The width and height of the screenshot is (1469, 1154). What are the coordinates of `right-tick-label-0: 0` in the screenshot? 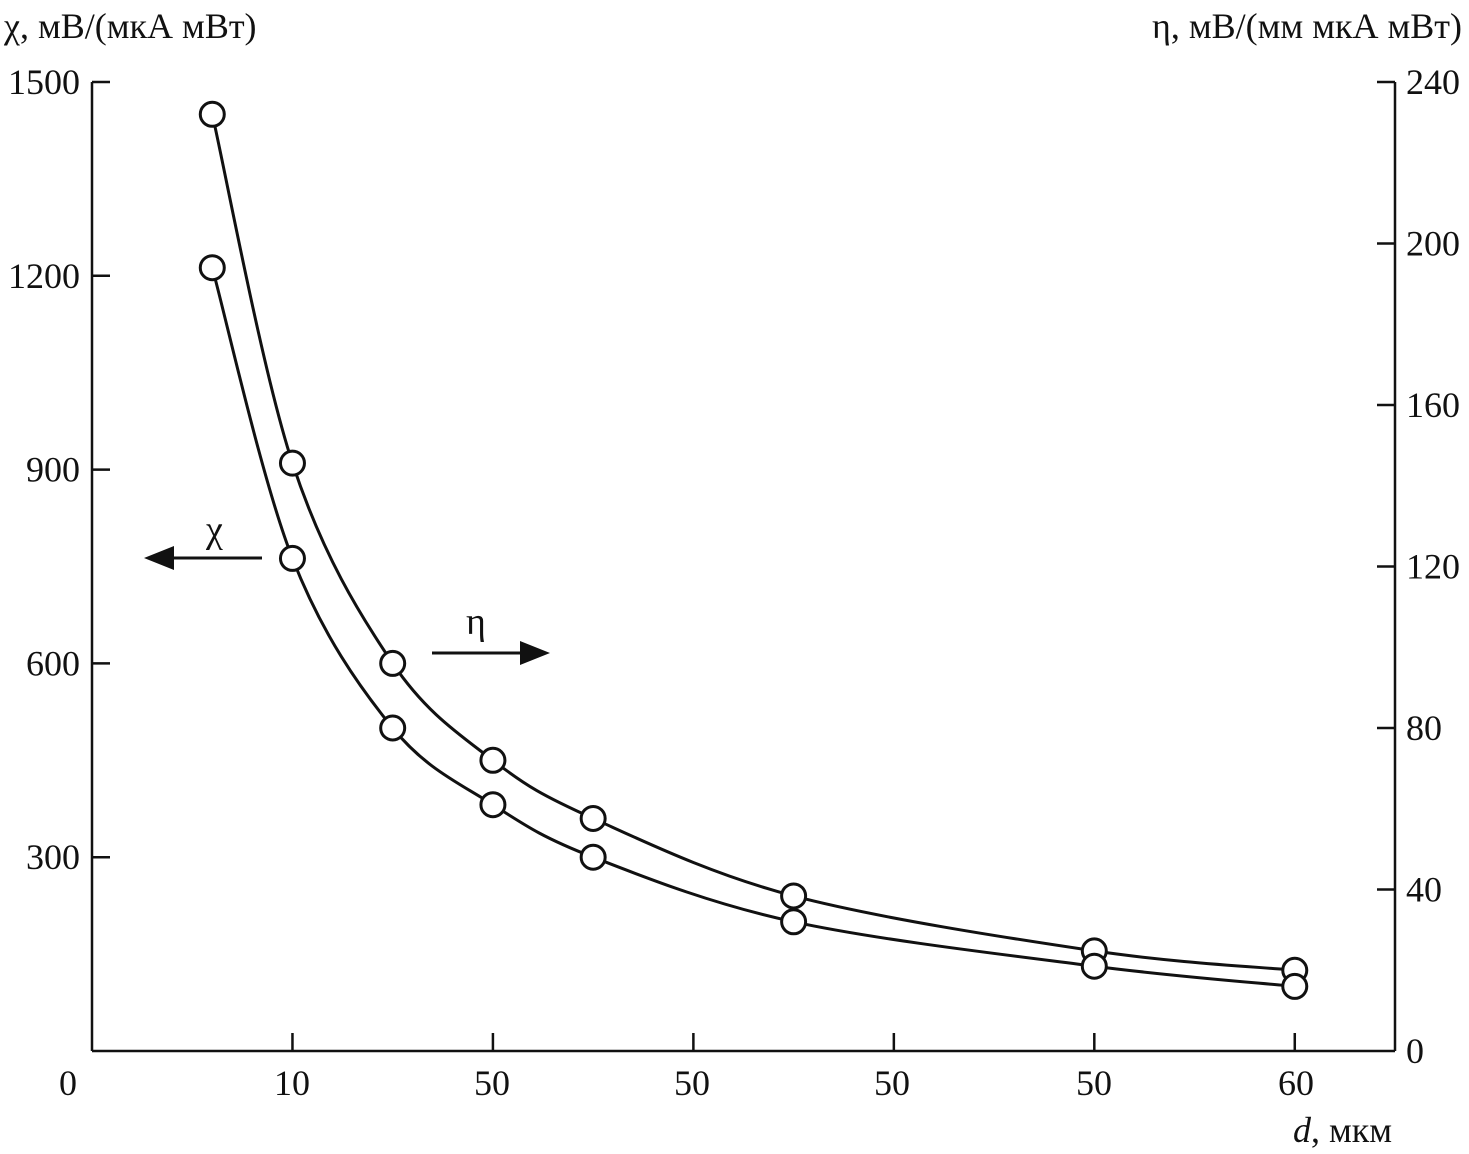 It's located at (1415, 1051).